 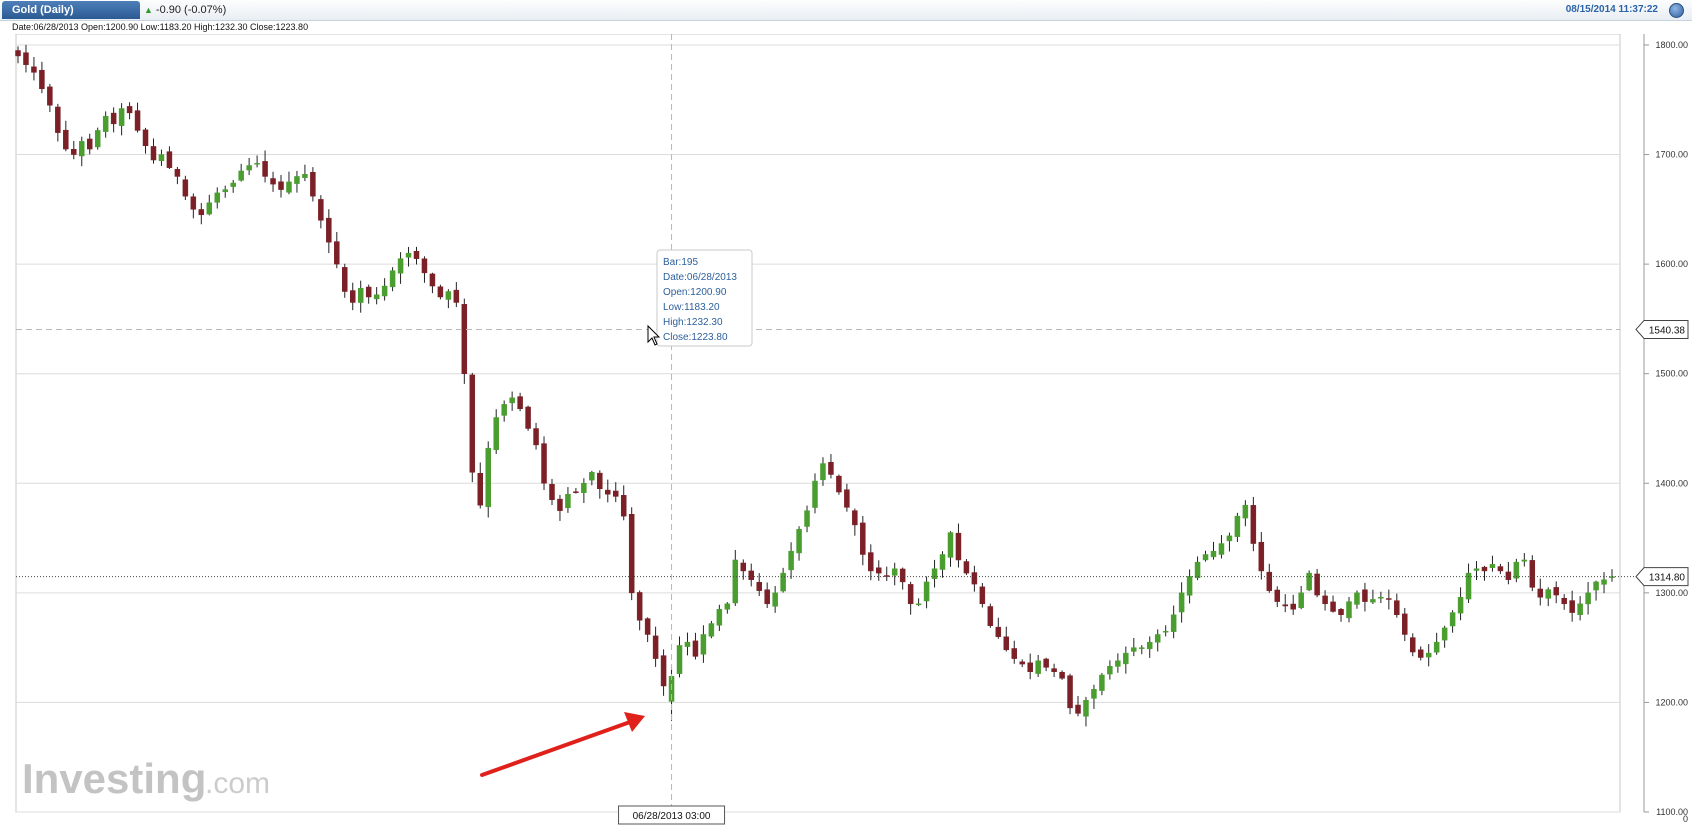 What do you see at coordinates (556, 748) in the screenshot?
I see `arrow-shaft` at bounding box center [556, 748].